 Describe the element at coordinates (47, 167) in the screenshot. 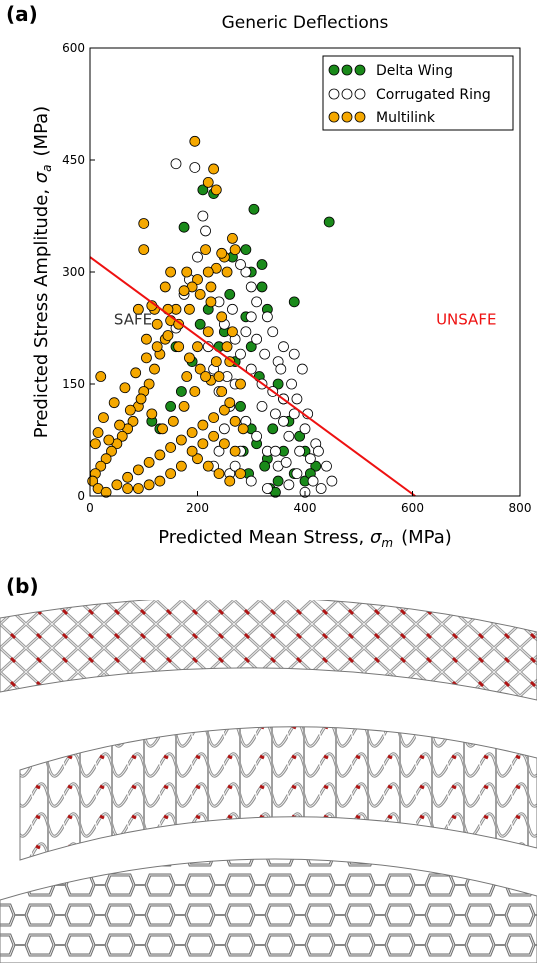

I see `y-axis-label-sub: a` at that location.